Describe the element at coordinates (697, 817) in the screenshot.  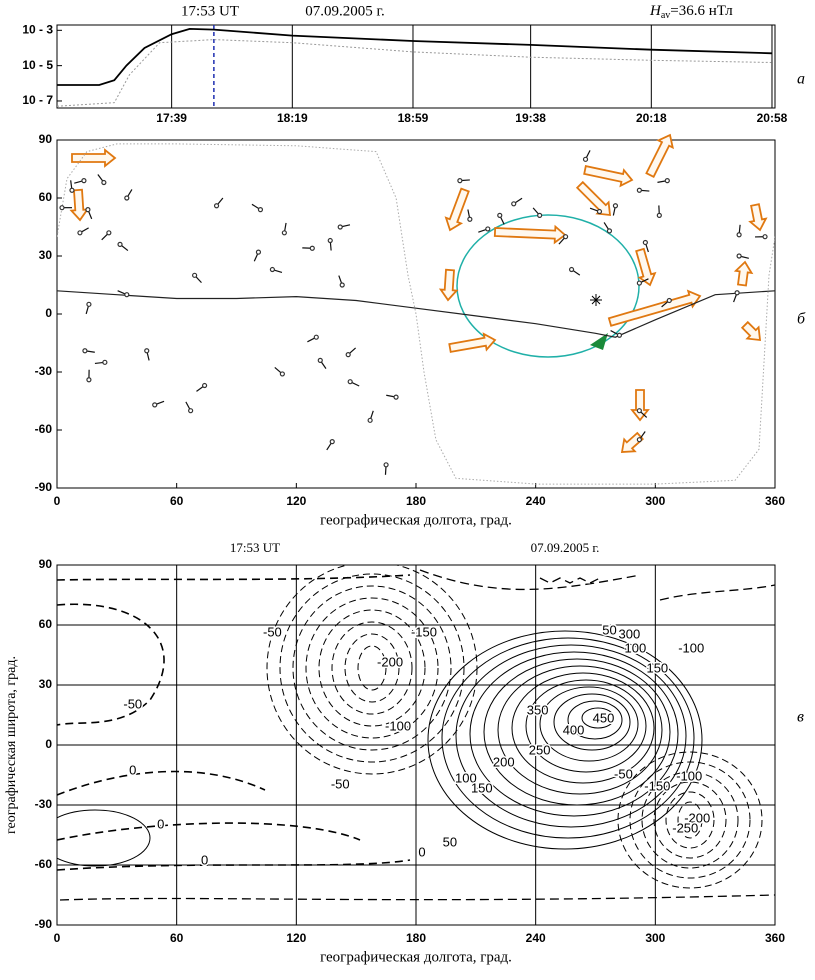
I see `contour-label: -200` at that location.